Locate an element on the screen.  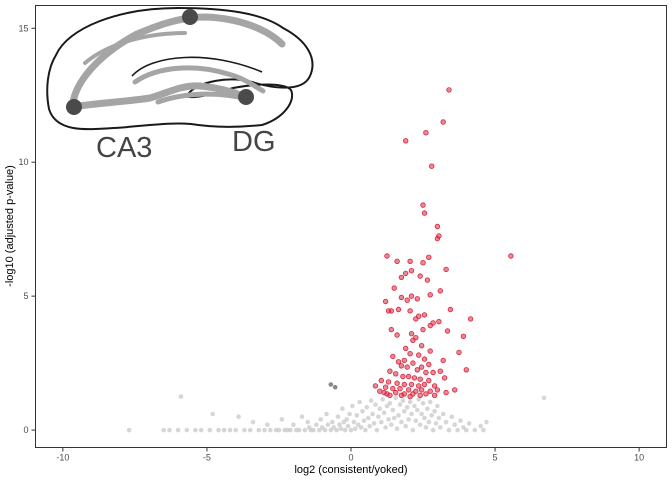
dg-inner-line is located at coordinates (197, 66).